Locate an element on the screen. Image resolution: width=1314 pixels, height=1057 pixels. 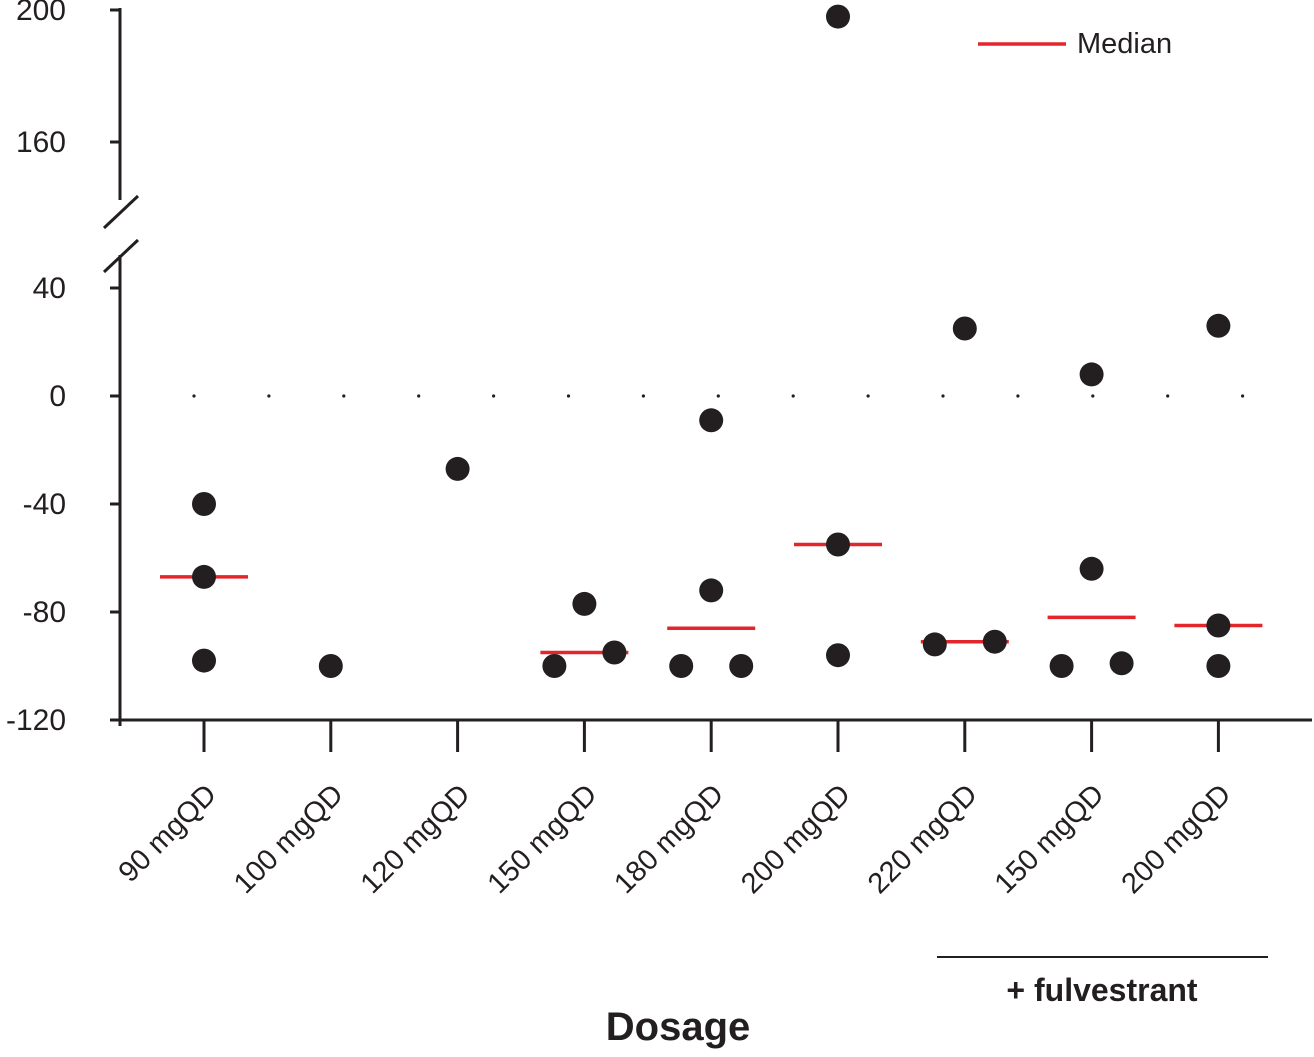
x-tick-label: 90 mgQD is located at coordinates (168, 833).